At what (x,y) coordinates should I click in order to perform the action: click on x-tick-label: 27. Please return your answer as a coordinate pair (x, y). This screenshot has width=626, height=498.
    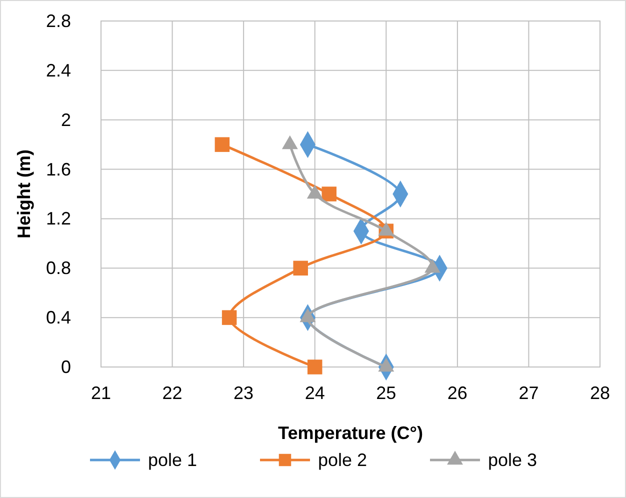
    Looking at the image, I should click on (528, 393).